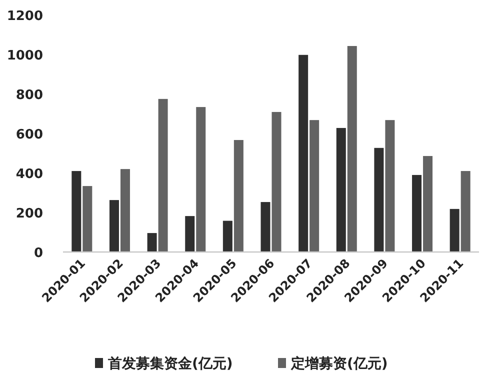 The image size is (483, 392). Describe the element at coordinates (29, 95) in the screenshot. I see `y-tick-label: 800` at that location.